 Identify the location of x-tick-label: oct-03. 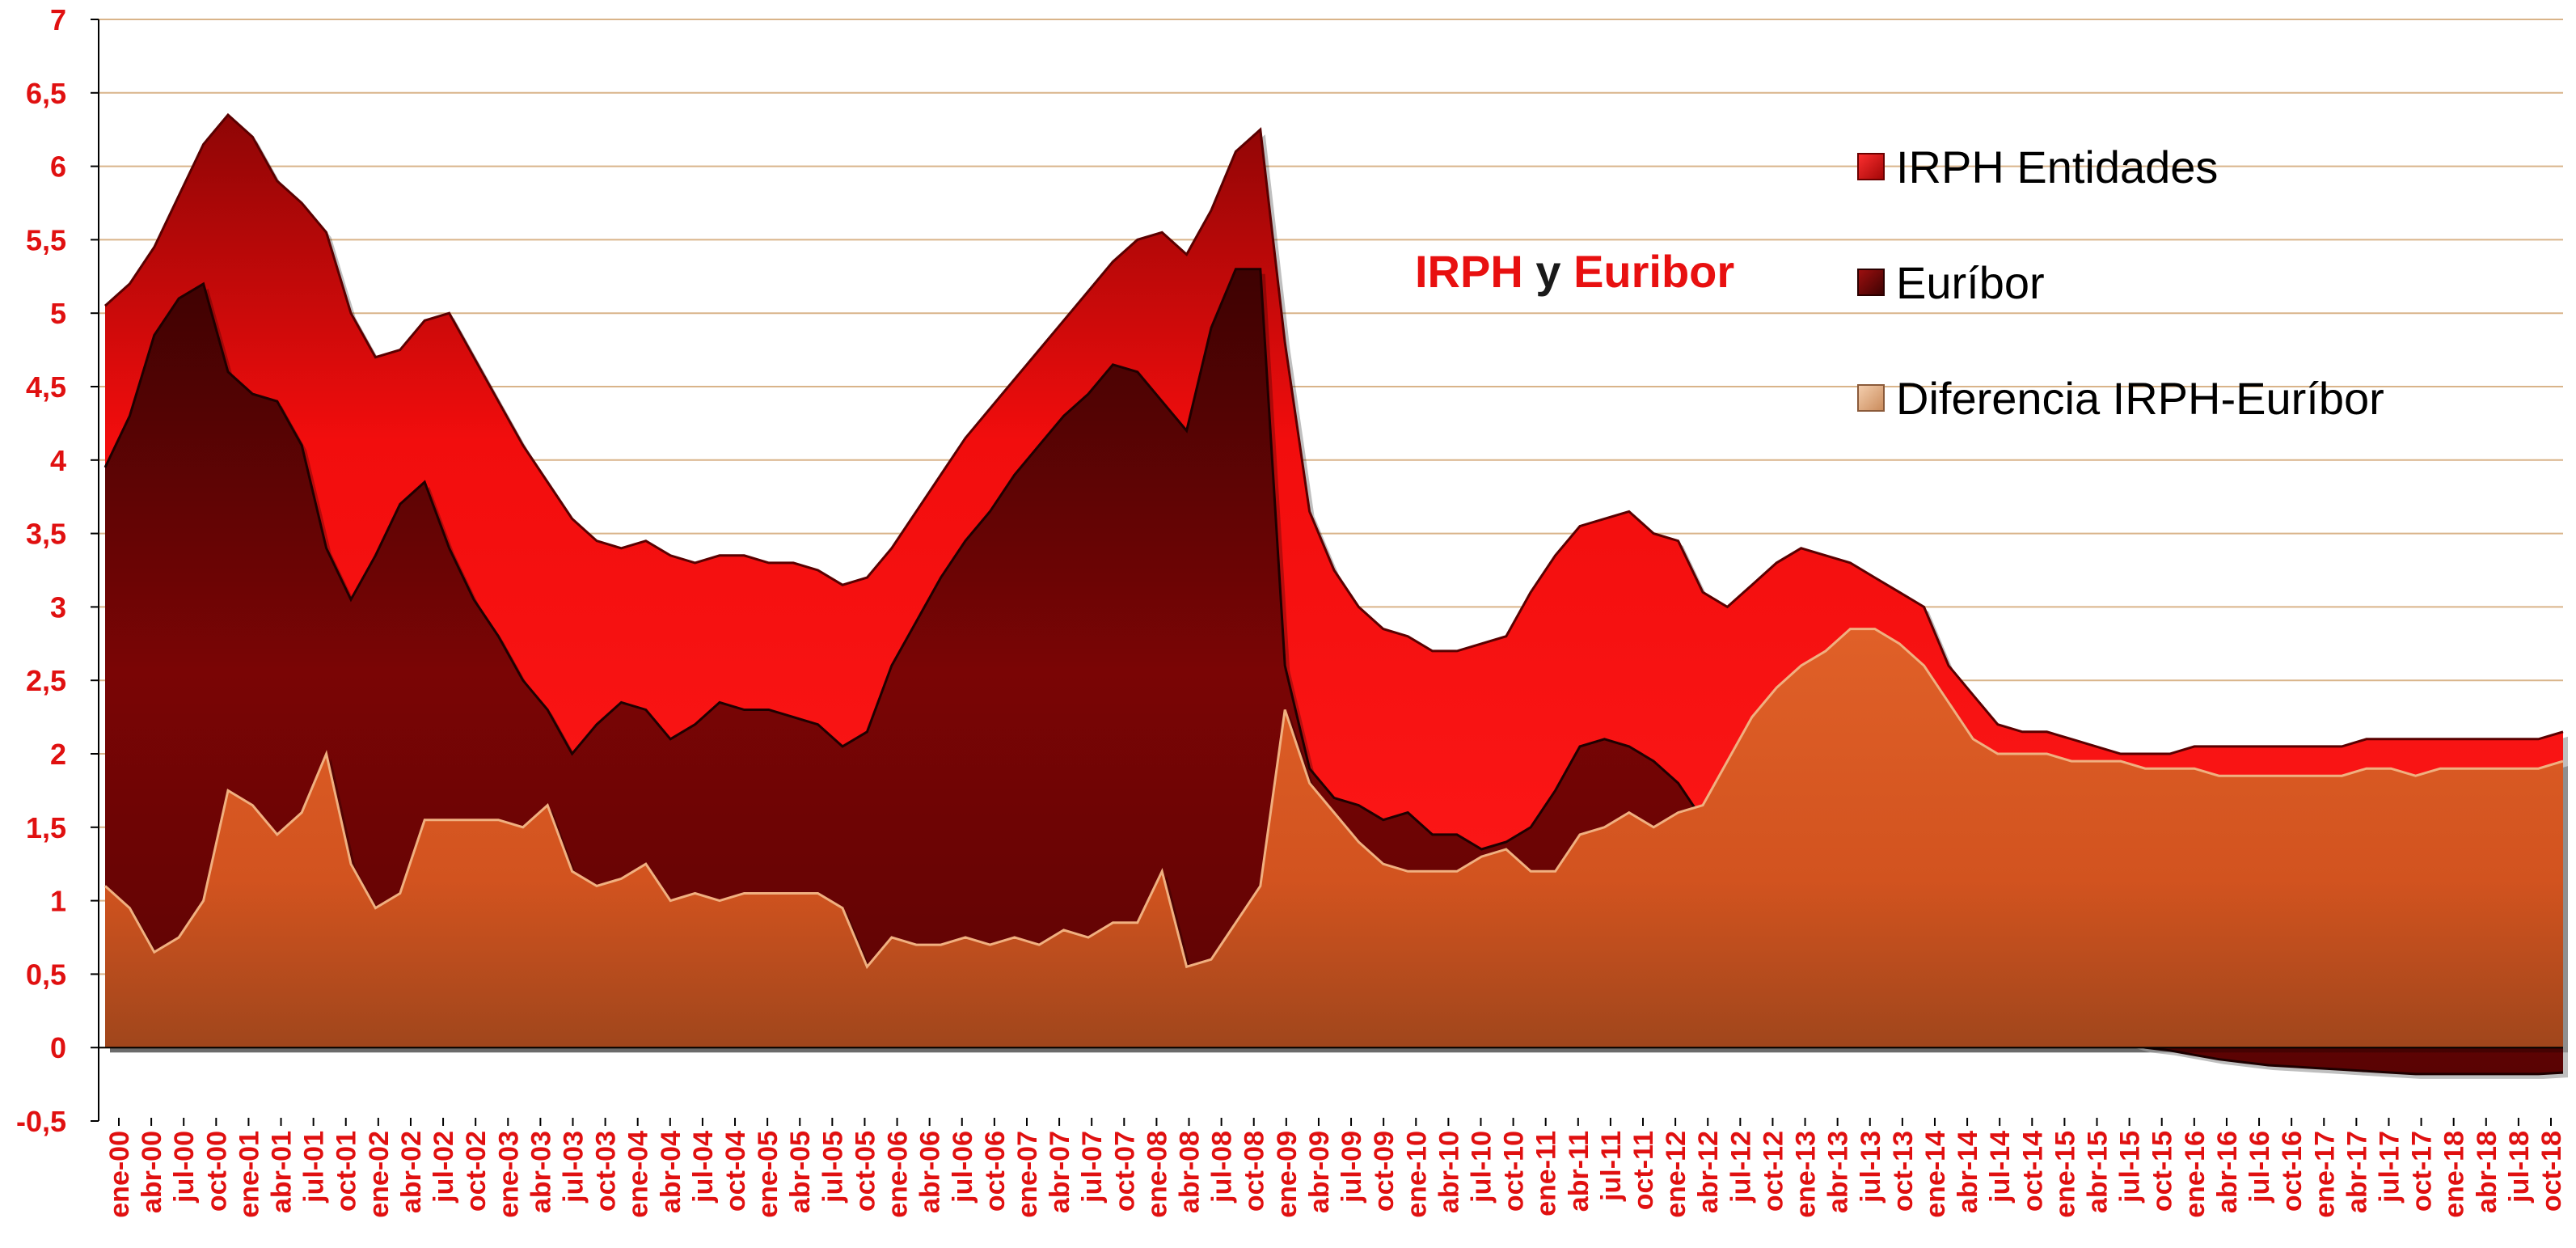
(606, 1171).